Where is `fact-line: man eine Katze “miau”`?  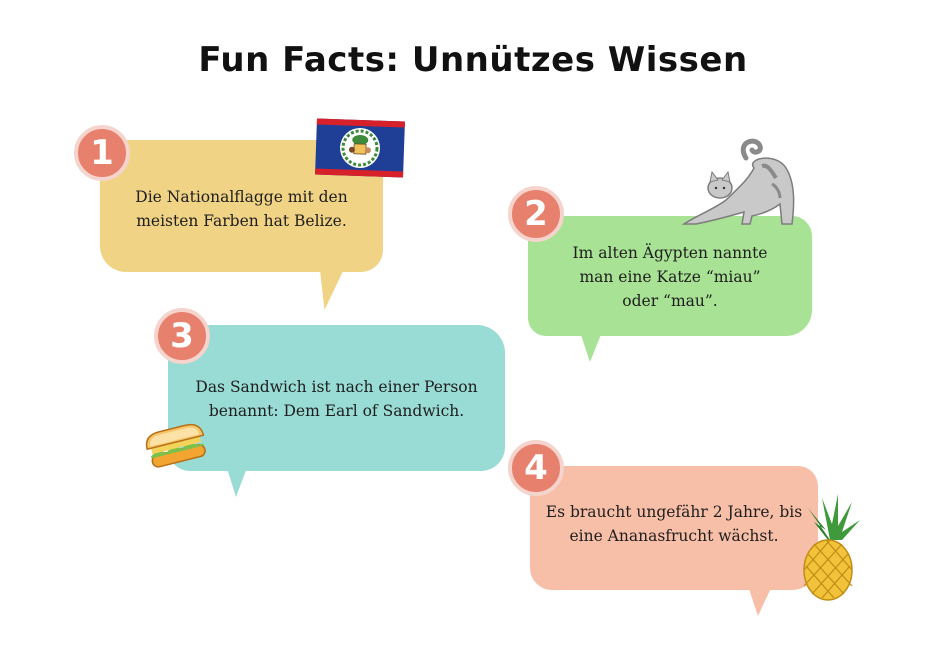 fact-line: man eine Katze “miau” is located at coordinates (670, 277).